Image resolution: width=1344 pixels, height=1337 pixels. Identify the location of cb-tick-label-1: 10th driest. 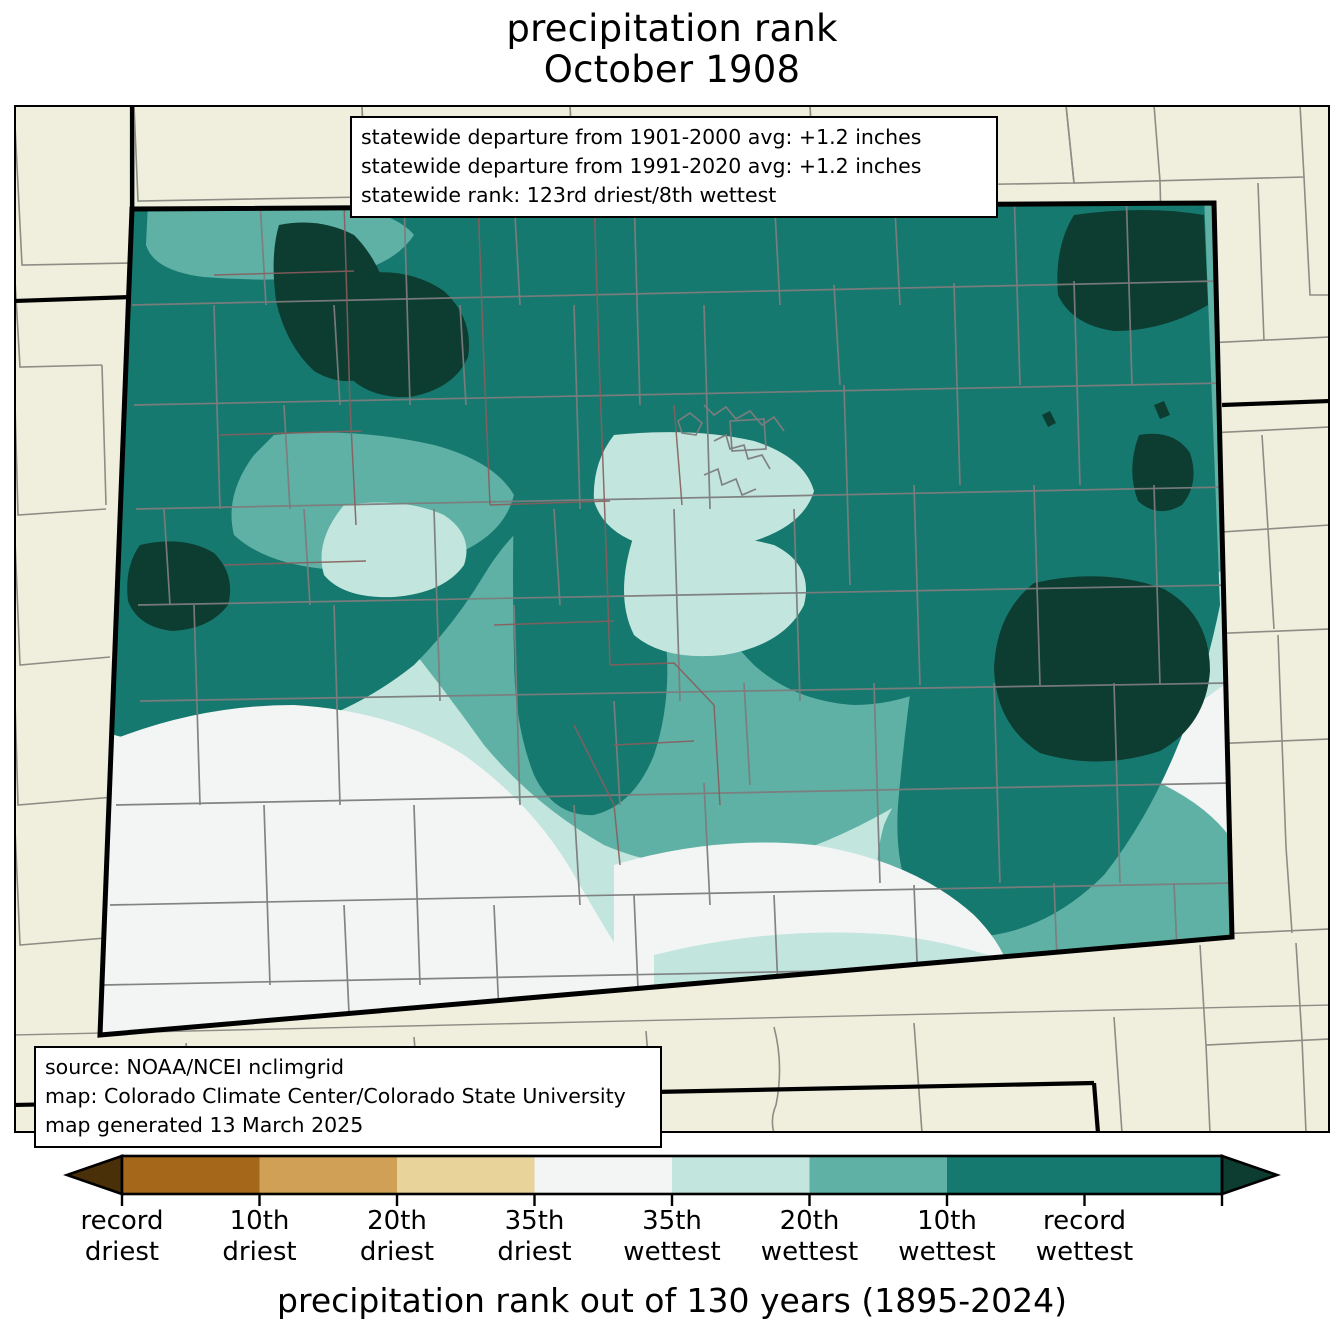
(259, 1236).